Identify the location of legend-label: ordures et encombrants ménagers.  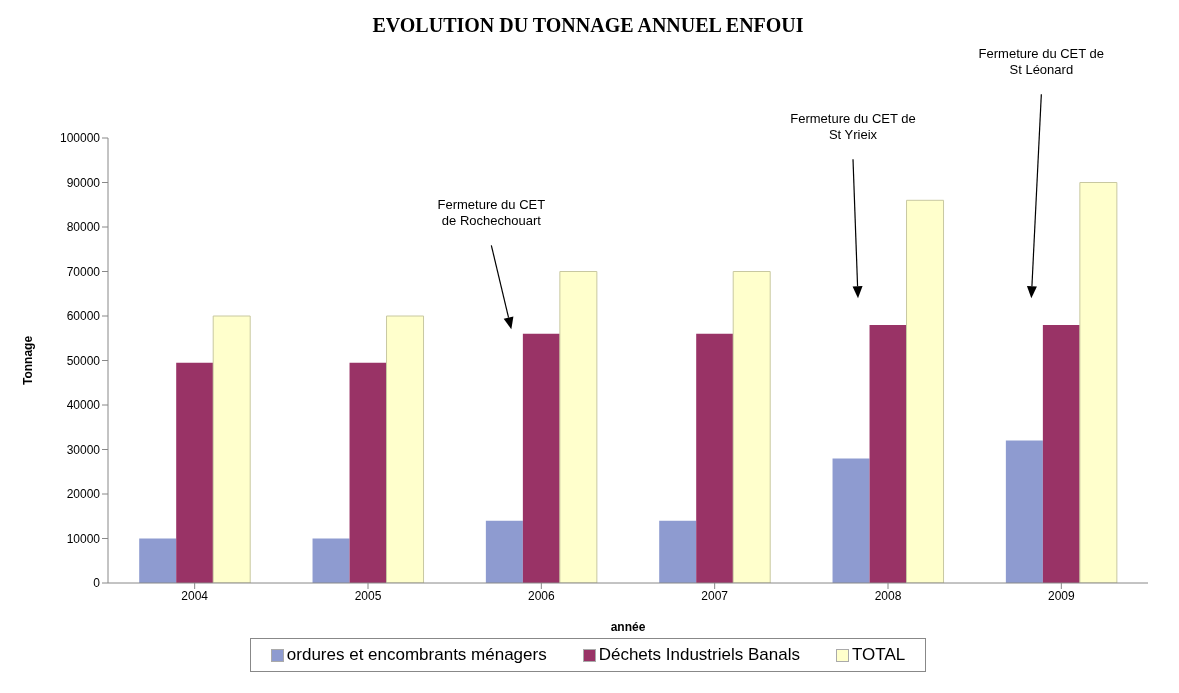
(416, 655).